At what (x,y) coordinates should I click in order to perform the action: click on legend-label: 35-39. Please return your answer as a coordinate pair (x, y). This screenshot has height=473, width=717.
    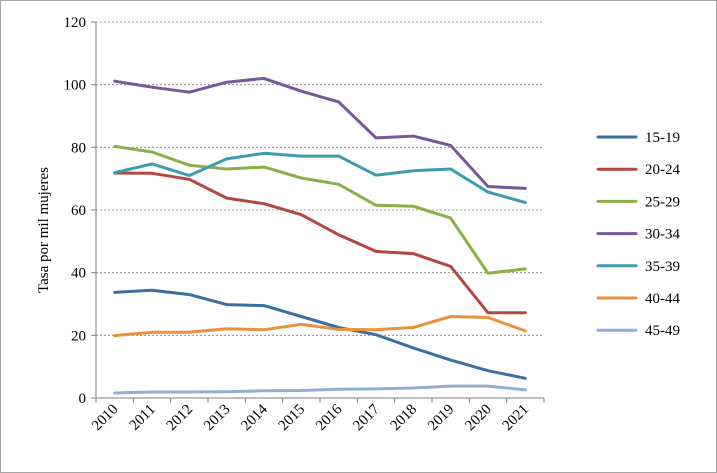
    Looking at the image, I should click on (662, 267).